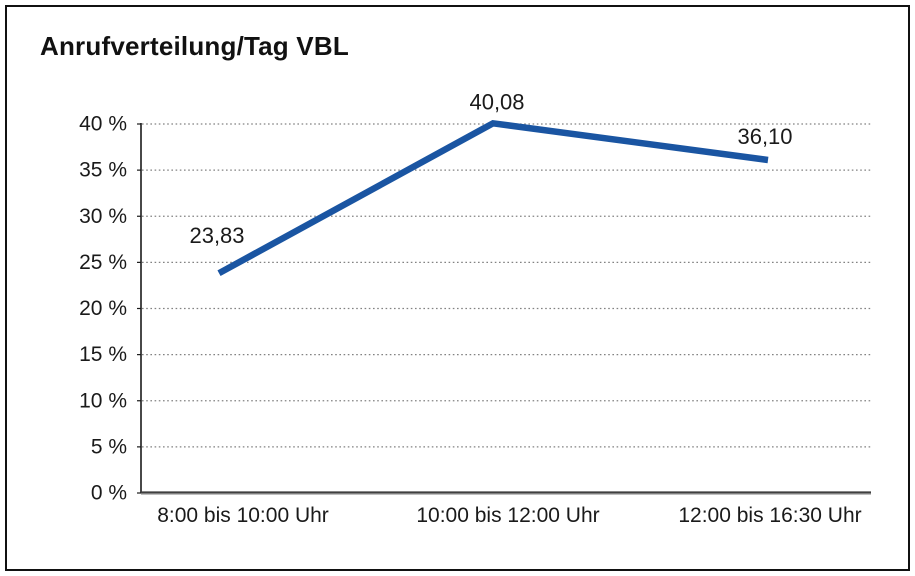 This screenshot has width=915, height=576. Describe the element at coordinates (109, 446) in the screenshot. I see `y-axis-label: 5 %` at that location.